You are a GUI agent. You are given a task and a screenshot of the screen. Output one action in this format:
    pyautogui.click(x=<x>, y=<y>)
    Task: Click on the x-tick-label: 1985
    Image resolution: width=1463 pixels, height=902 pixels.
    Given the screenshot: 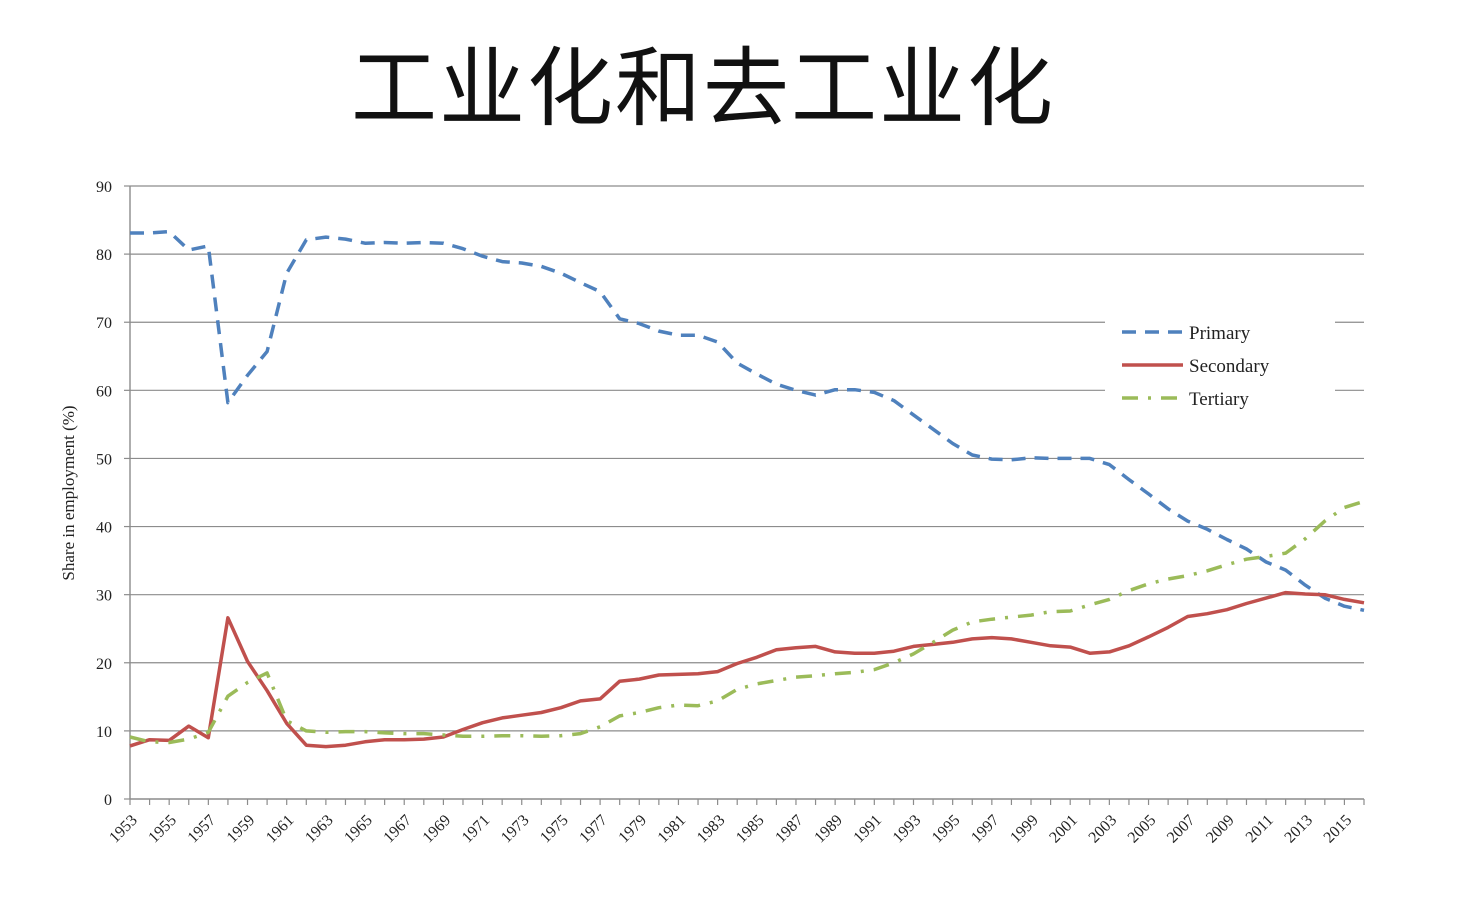 What is the action you would take?
    pyautogui.click(x=750, y=829)
    